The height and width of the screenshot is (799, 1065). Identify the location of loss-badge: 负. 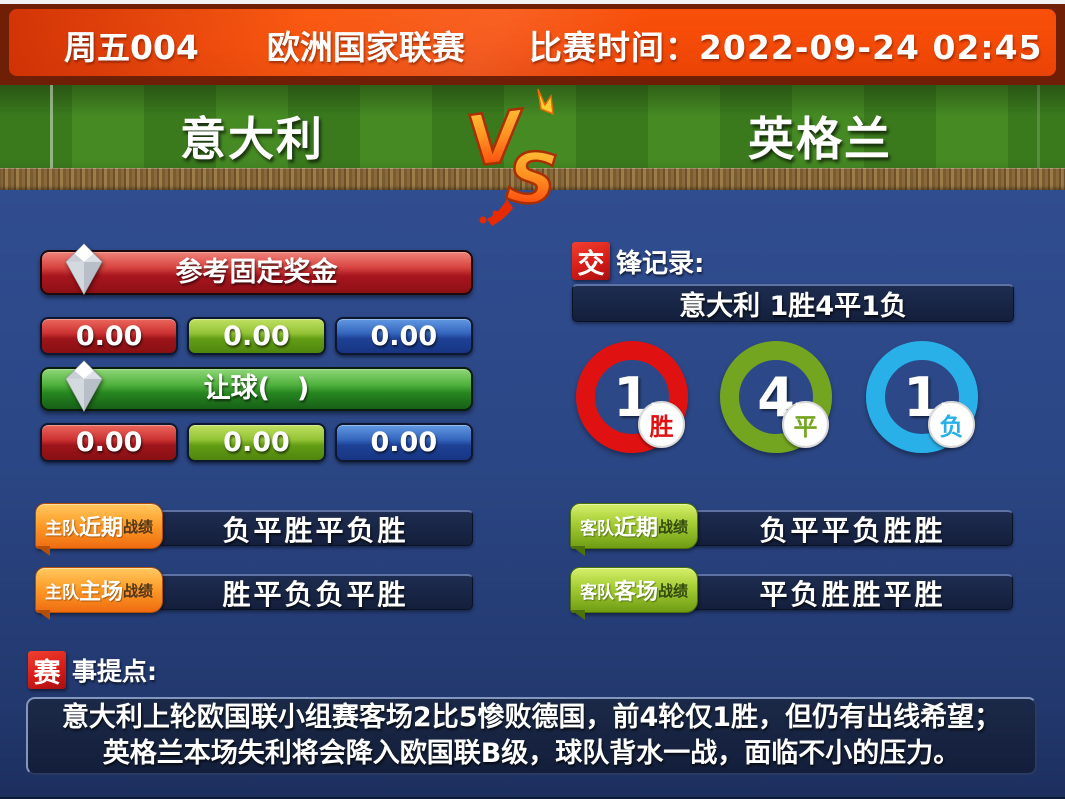
(951, 424).